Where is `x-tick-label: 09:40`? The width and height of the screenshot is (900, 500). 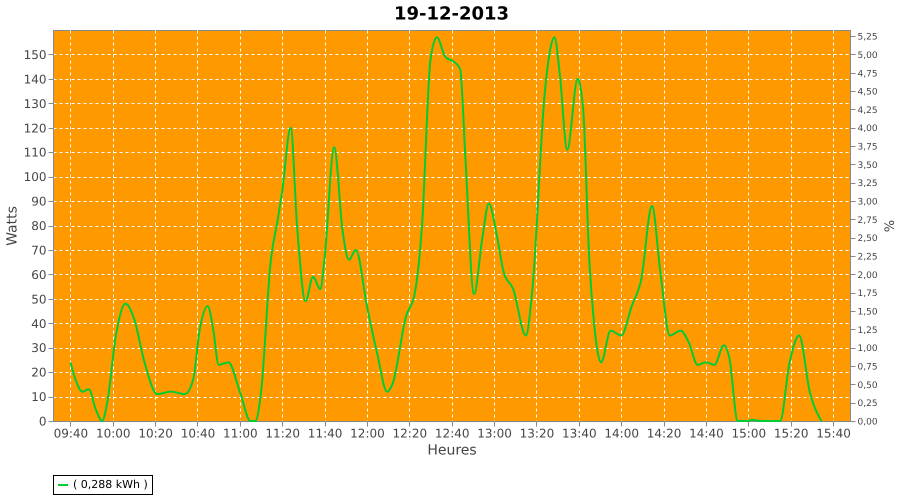 x-tick-label: 09:40 is located at coordinates (71, 433).